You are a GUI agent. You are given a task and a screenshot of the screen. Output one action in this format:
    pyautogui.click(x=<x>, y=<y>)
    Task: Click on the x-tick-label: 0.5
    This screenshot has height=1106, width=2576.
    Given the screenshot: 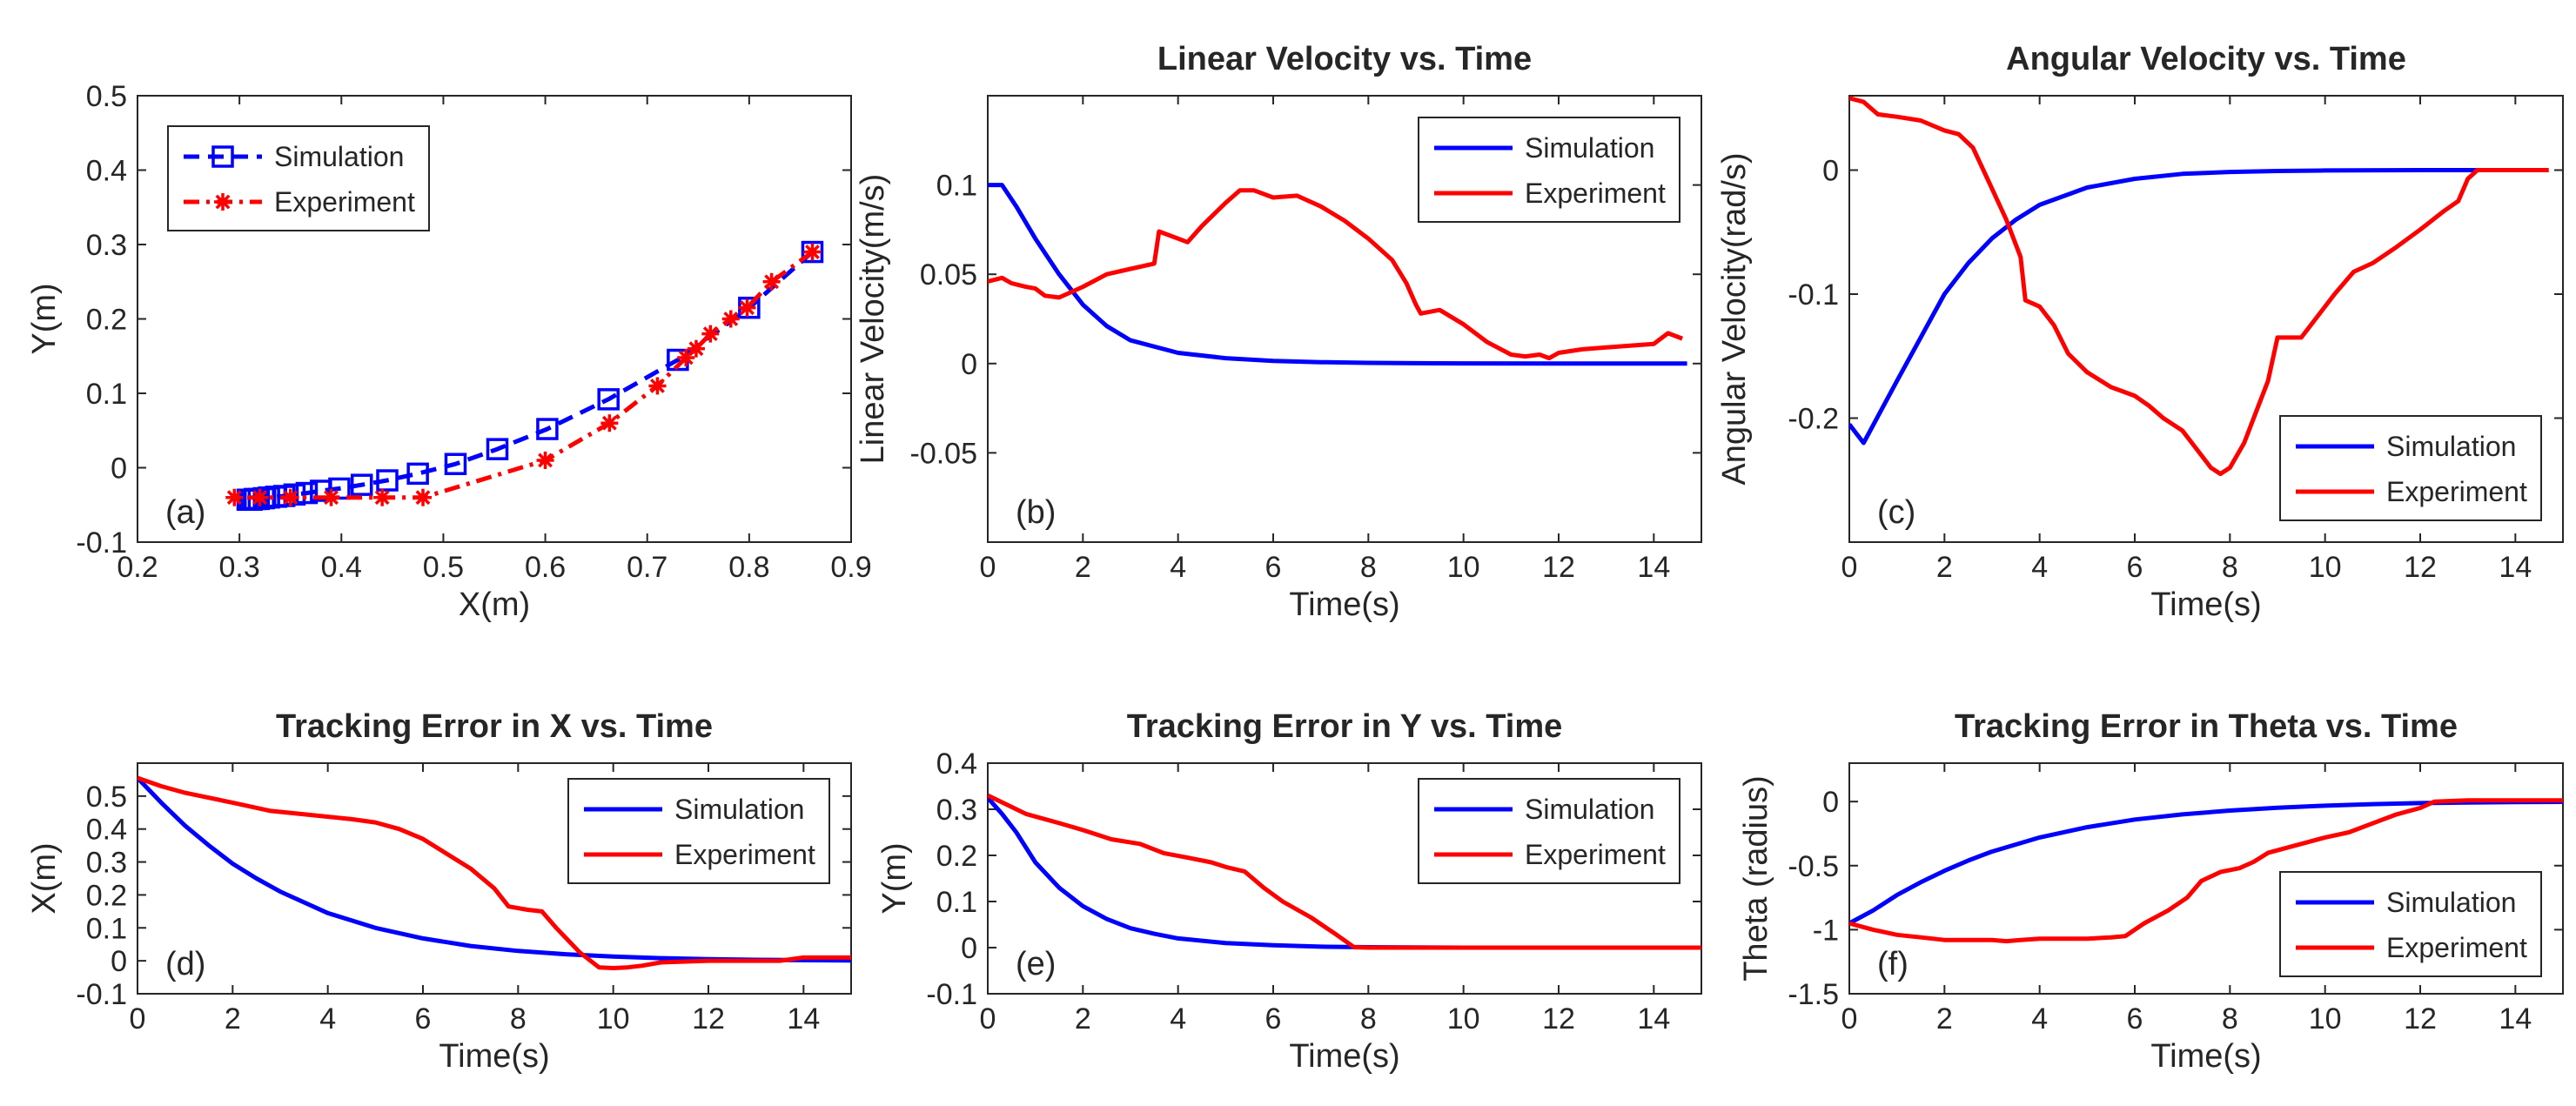 What is the action you would take?
    pyautogui.click(x=443, y=567)
    